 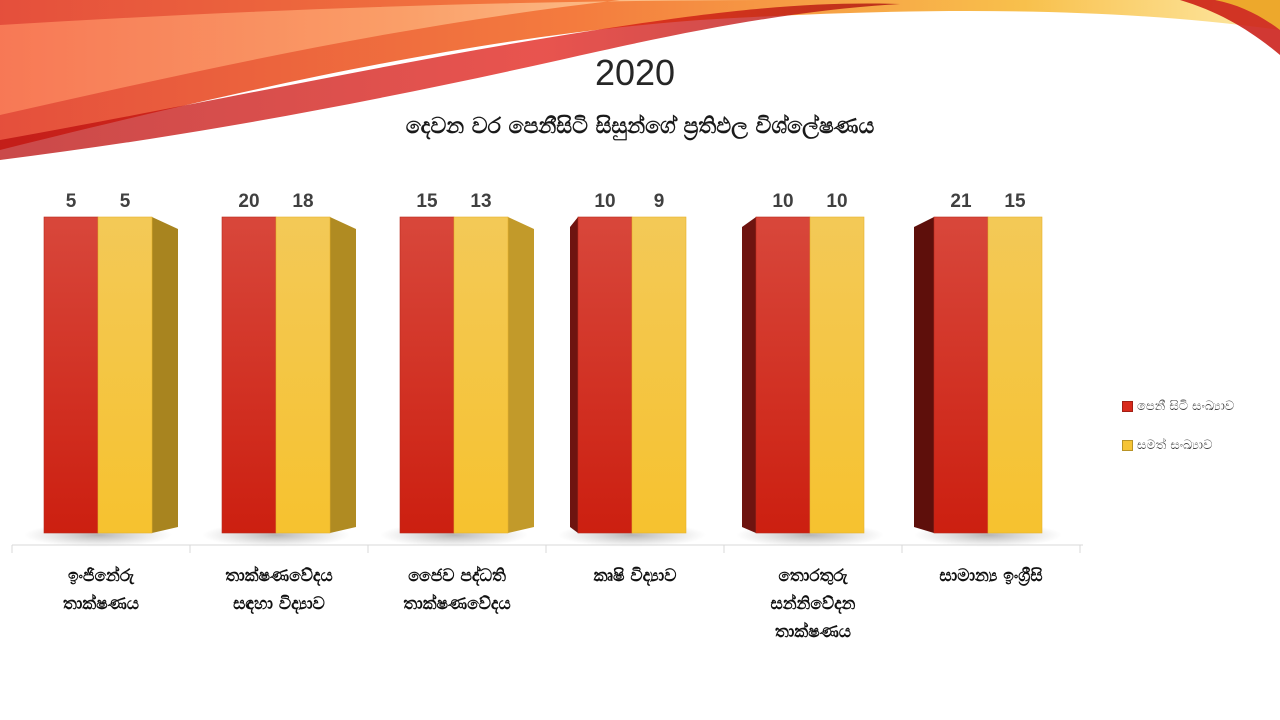 I want to click on x-tick-label: සාමාන්‍ය ඉංග්‍රීසි, so click(x=991, y=576).